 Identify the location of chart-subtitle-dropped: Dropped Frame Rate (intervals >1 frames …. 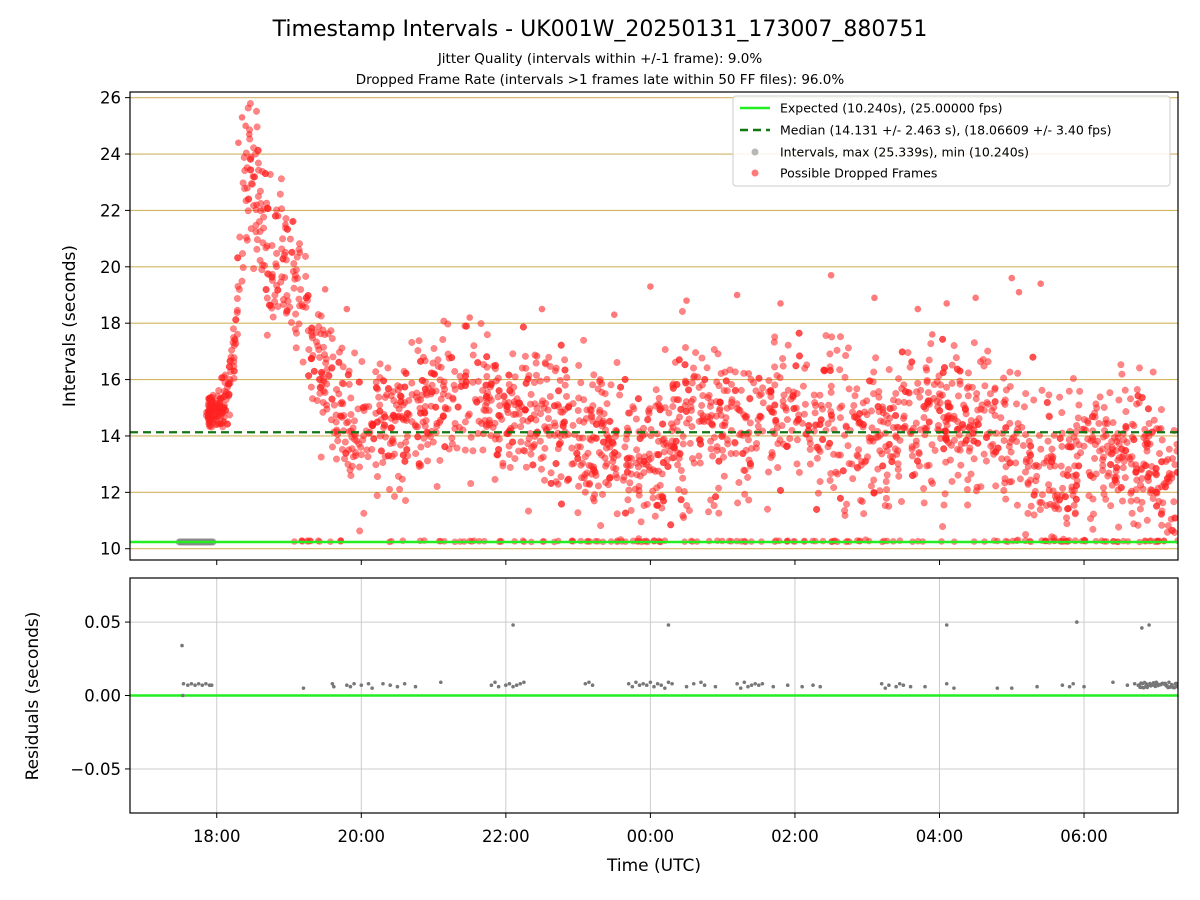
(600, 80).